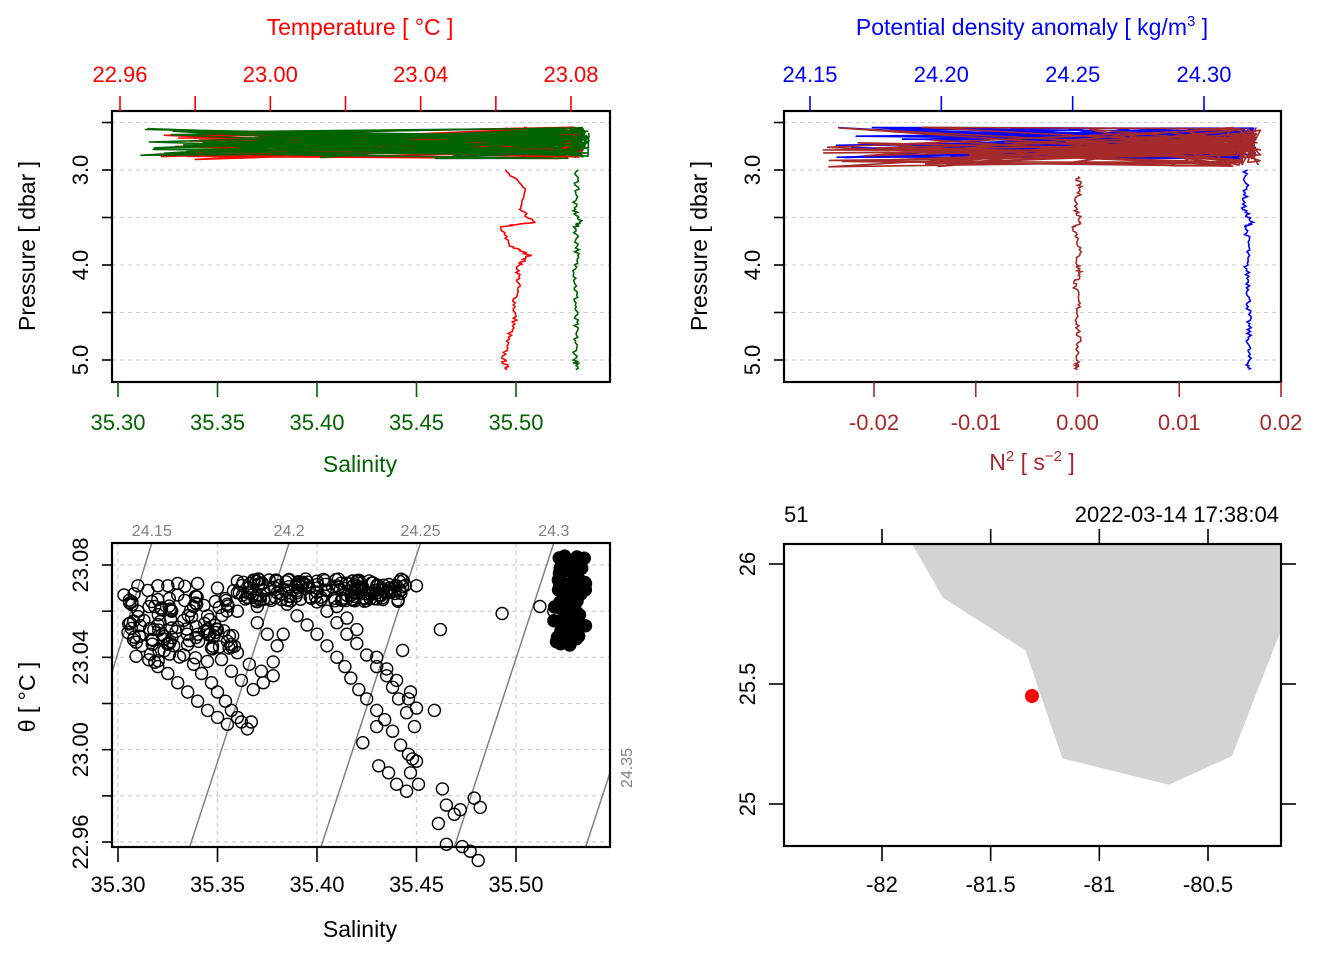 This screenshot has height=960, width=1344. I want to click on land-polygon, so click(1096, 664).